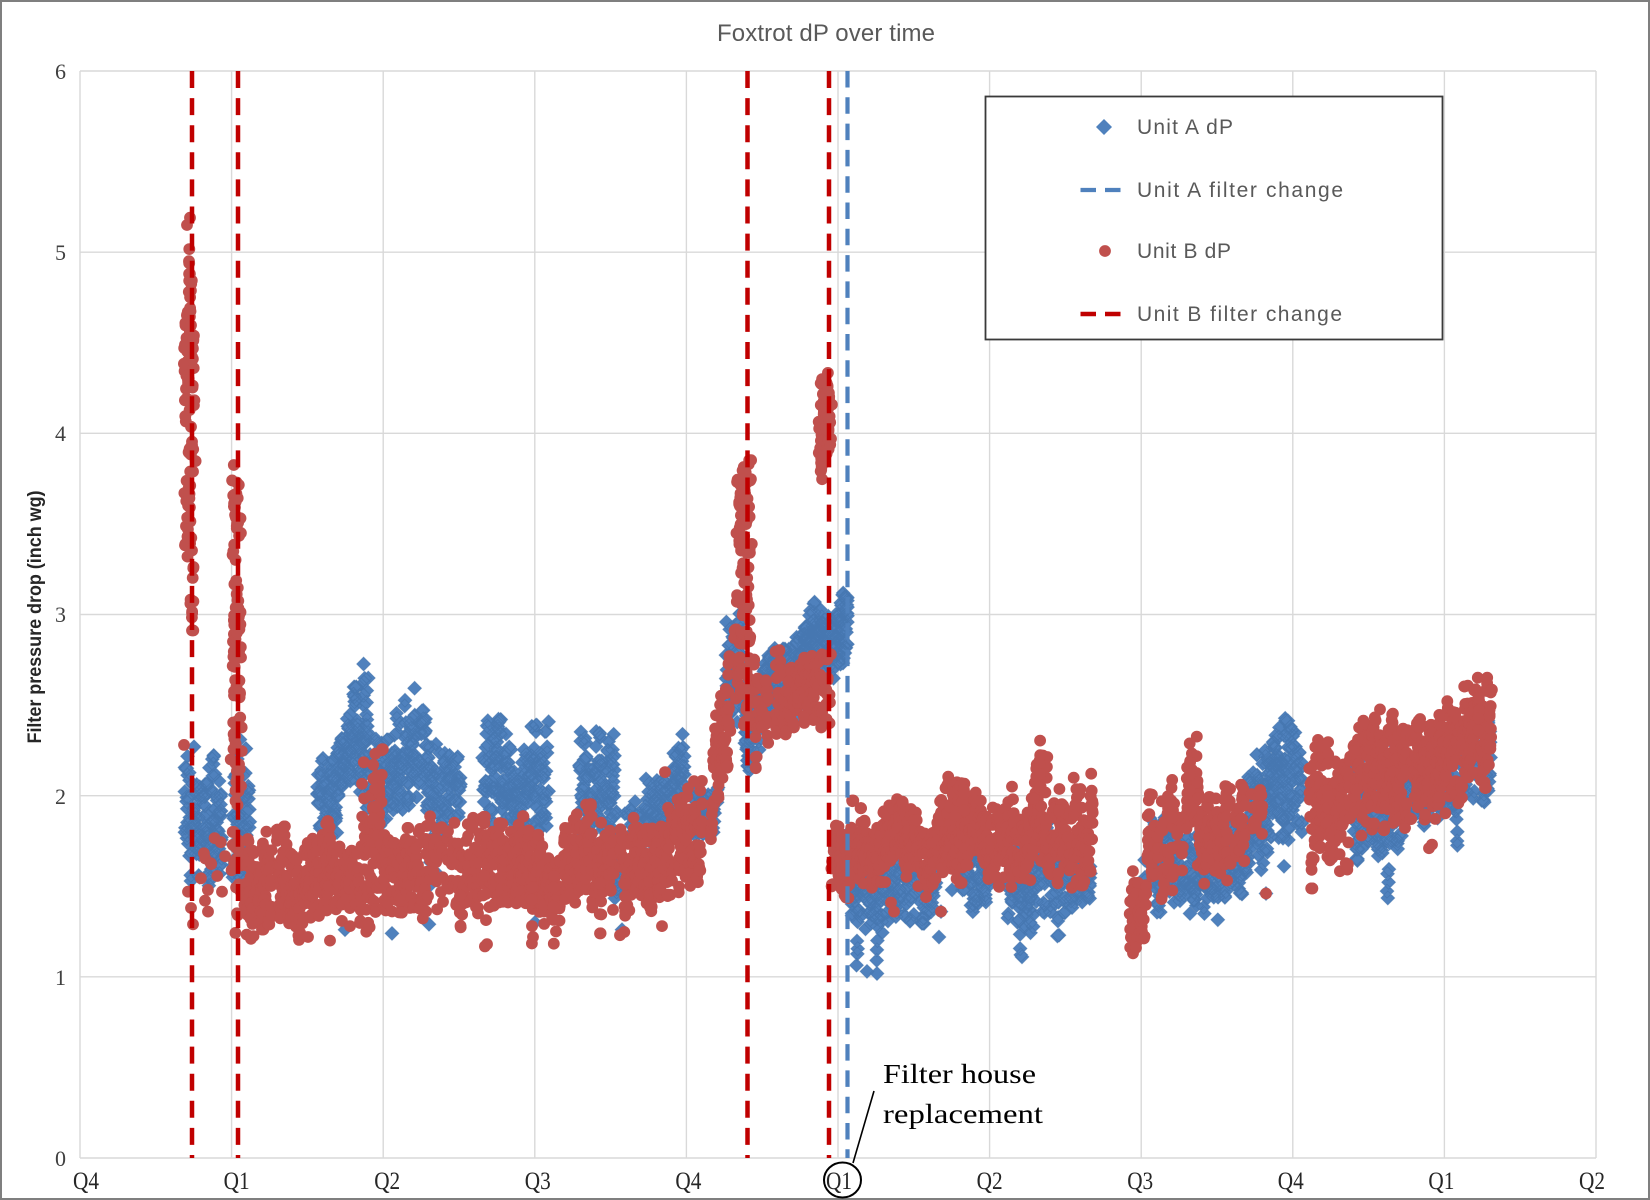  What do you see at coordinates (60, 433) in the screenshot?
I see `svg-text: 4` at bounding box center [60, 433].